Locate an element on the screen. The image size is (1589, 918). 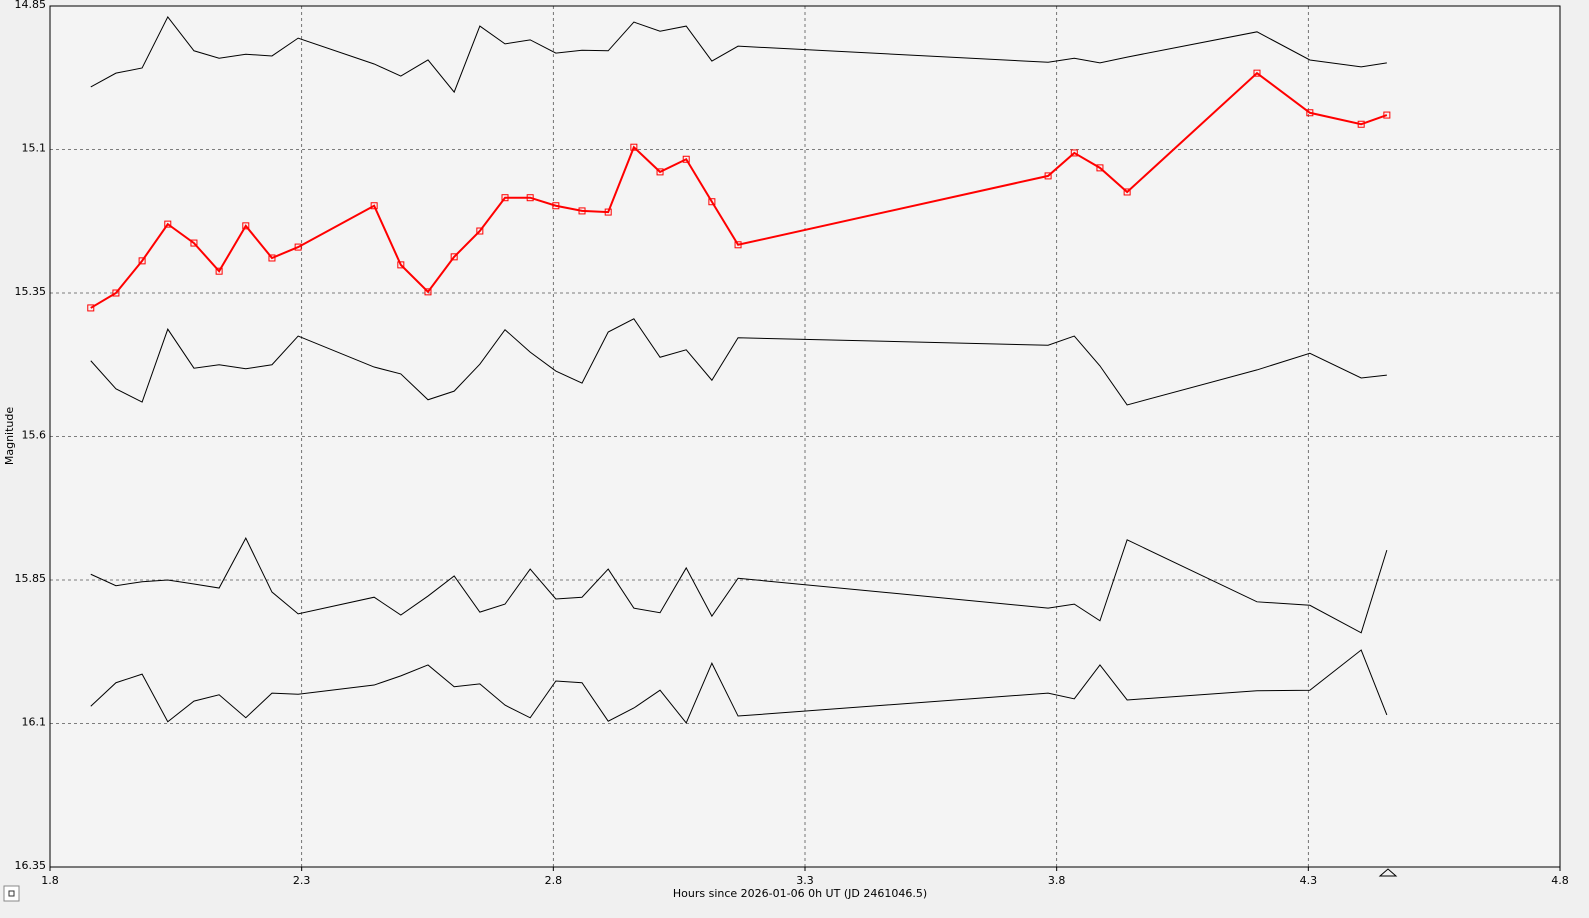
x-tick-label: 4.3 is located at coordinates (1309, 880).